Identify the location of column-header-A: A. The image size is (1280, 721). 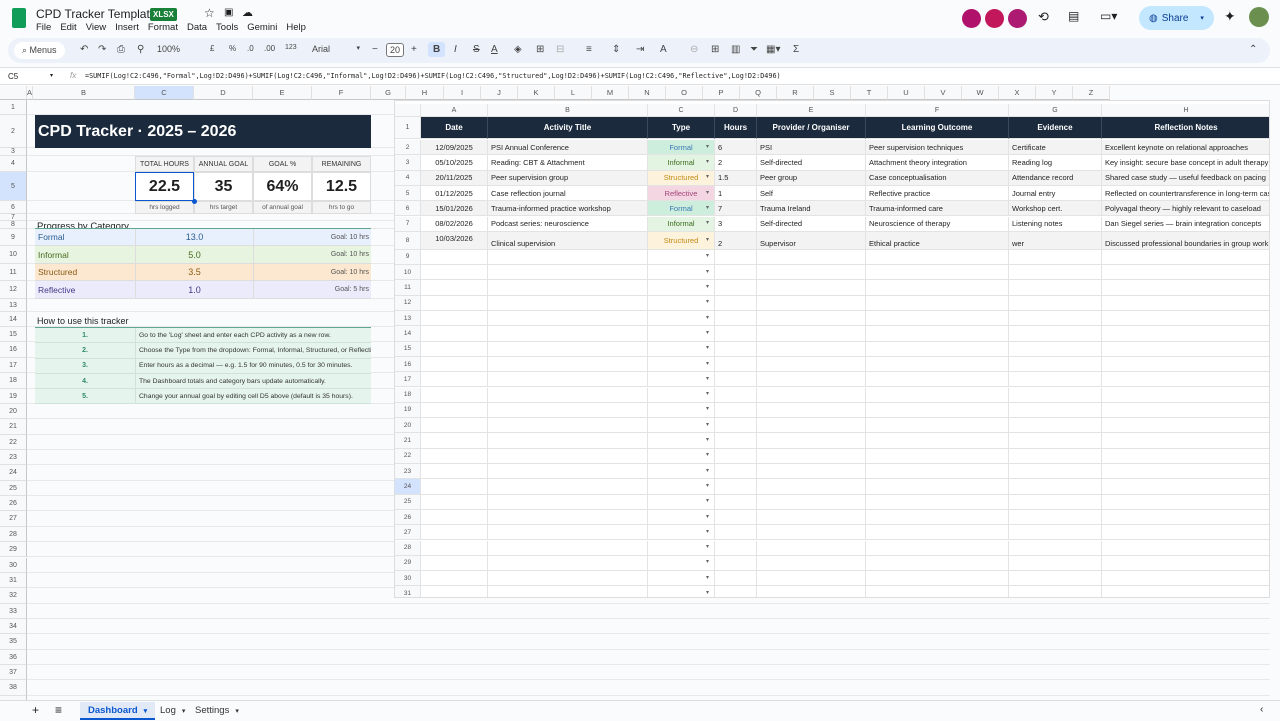
(454, 110).